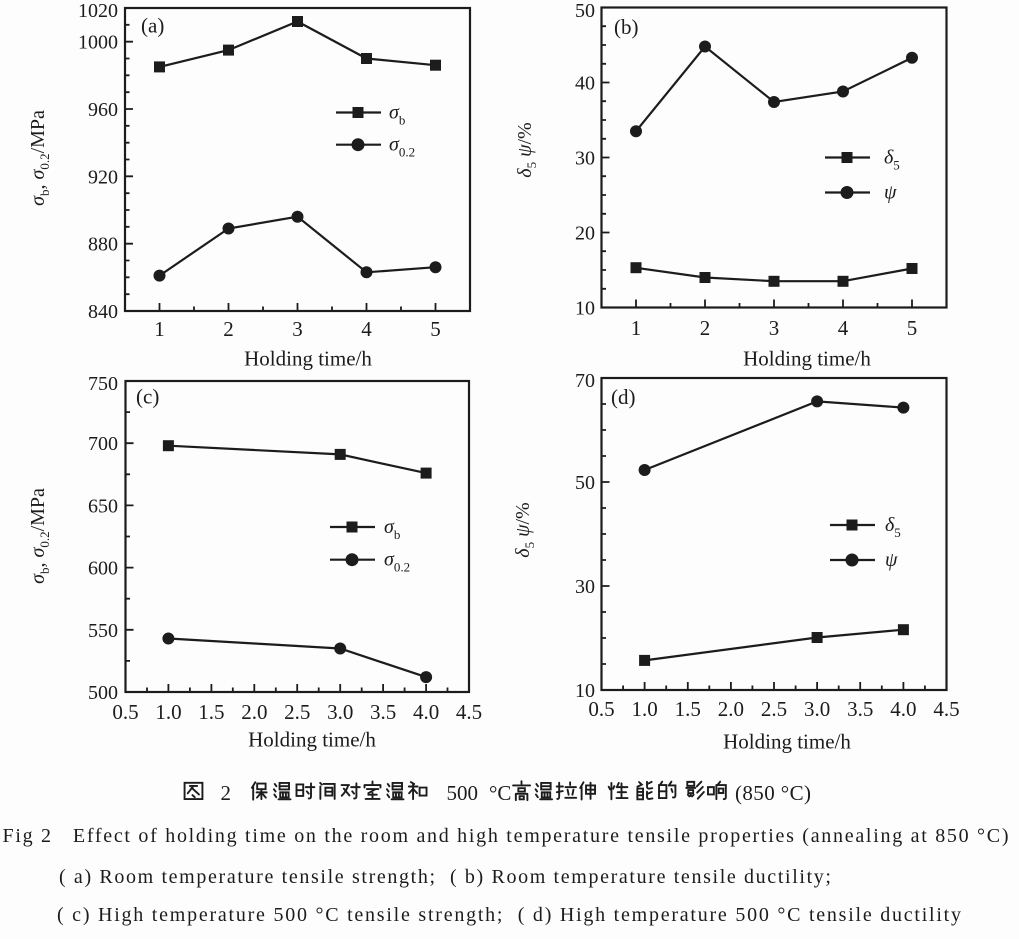 Image resolution: width=1019 pixels, height=939 pixels. Describe the element at coordinates (103, 177) in the screenshot. I see `svg-text: 920` at that location.